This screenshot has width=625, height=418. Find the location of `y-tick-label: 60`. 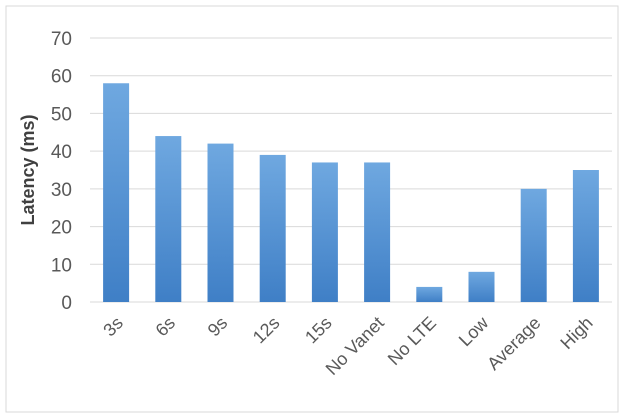

y-tick-label: 60 is located at coordinates (61, 77).